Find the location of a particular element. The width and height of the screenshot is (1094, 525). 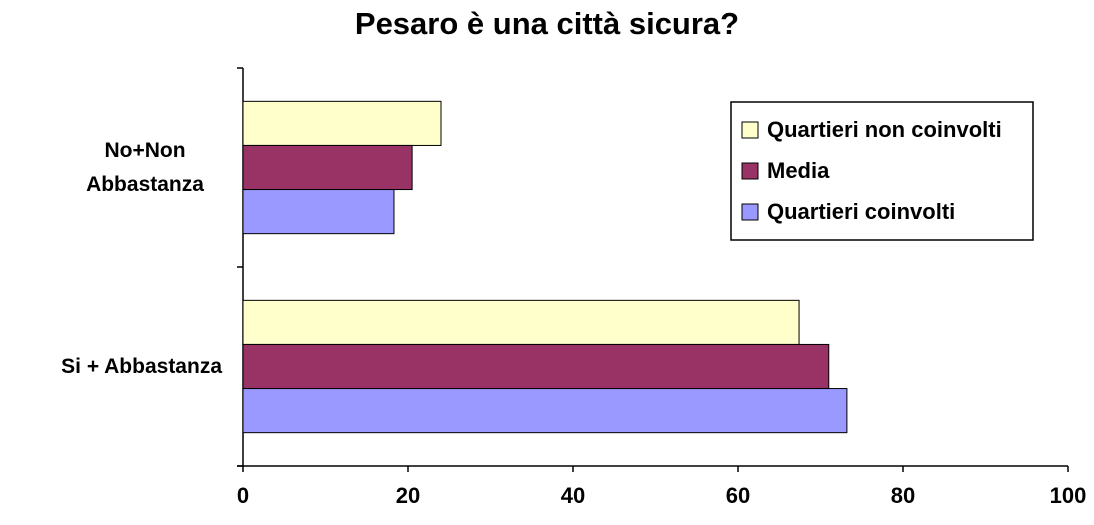

chart-title: Pesaro è una città sicura? is located at coordinates (547, 23).